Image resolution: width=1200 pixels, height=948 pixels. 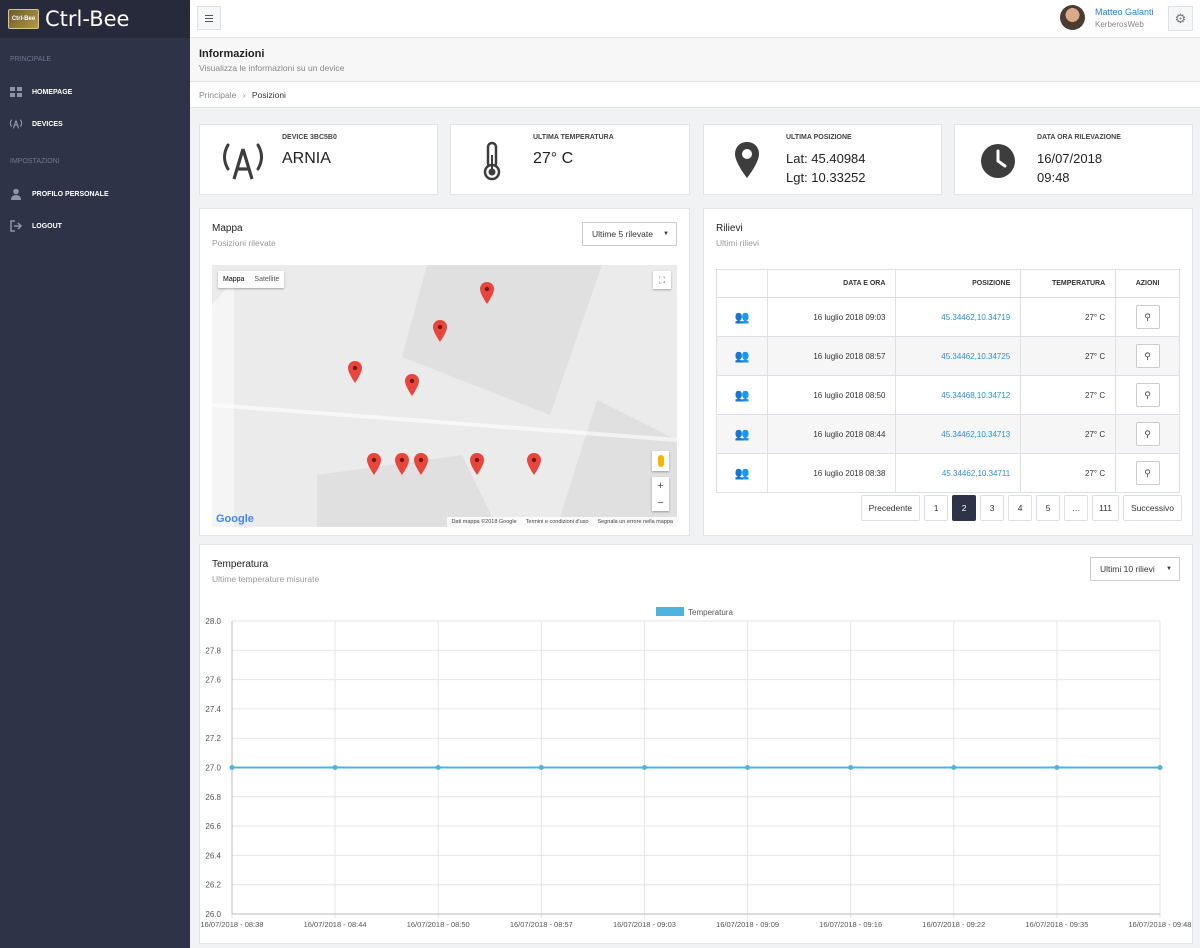 I want to click on nav-section-impostazioni: IMPOSTAZIONI, so click(x=35, y=161).